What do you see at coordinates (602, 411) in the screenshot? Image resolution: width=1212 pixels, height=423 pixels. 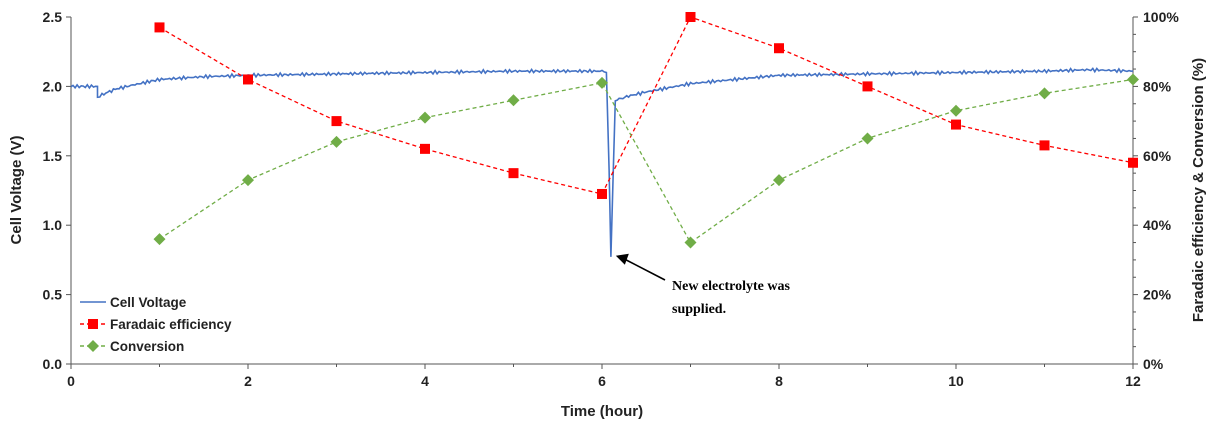 I see `x-axis-title: Time (hour)` at bounding box center [602, 411].